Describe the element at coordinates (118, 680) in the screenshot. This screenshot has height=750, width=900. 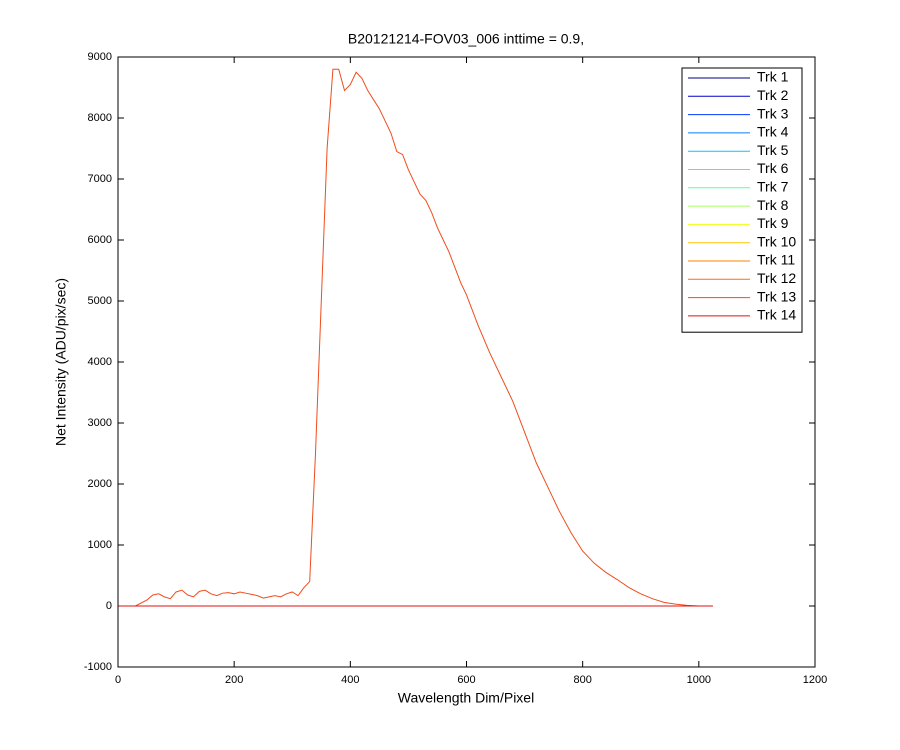
I see `x-tick-label: 0` at that location.